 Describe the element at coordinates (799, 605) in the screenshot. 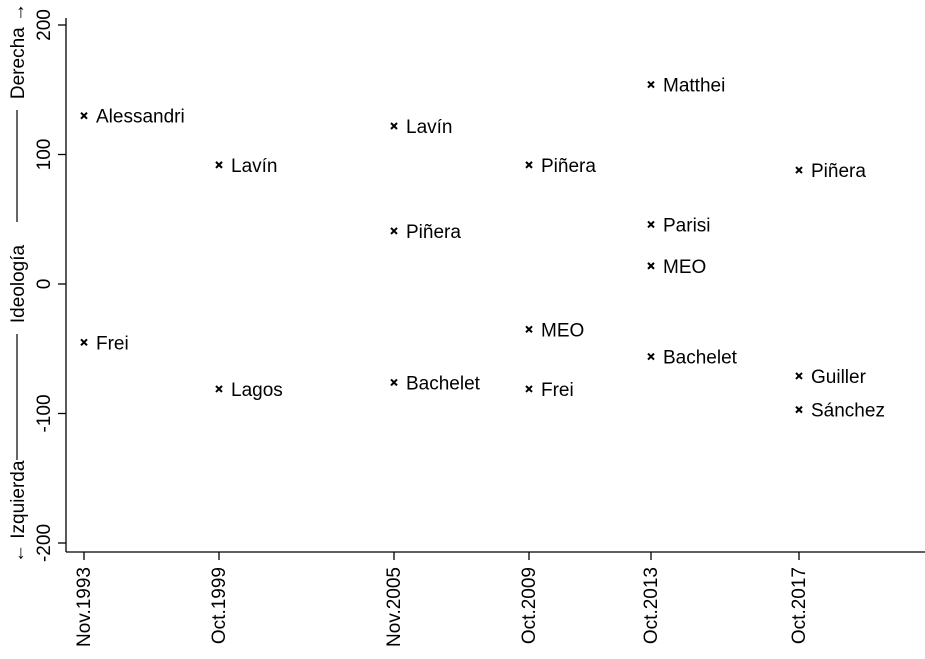

I see `x-tick-label: Oct.2017` at that location.